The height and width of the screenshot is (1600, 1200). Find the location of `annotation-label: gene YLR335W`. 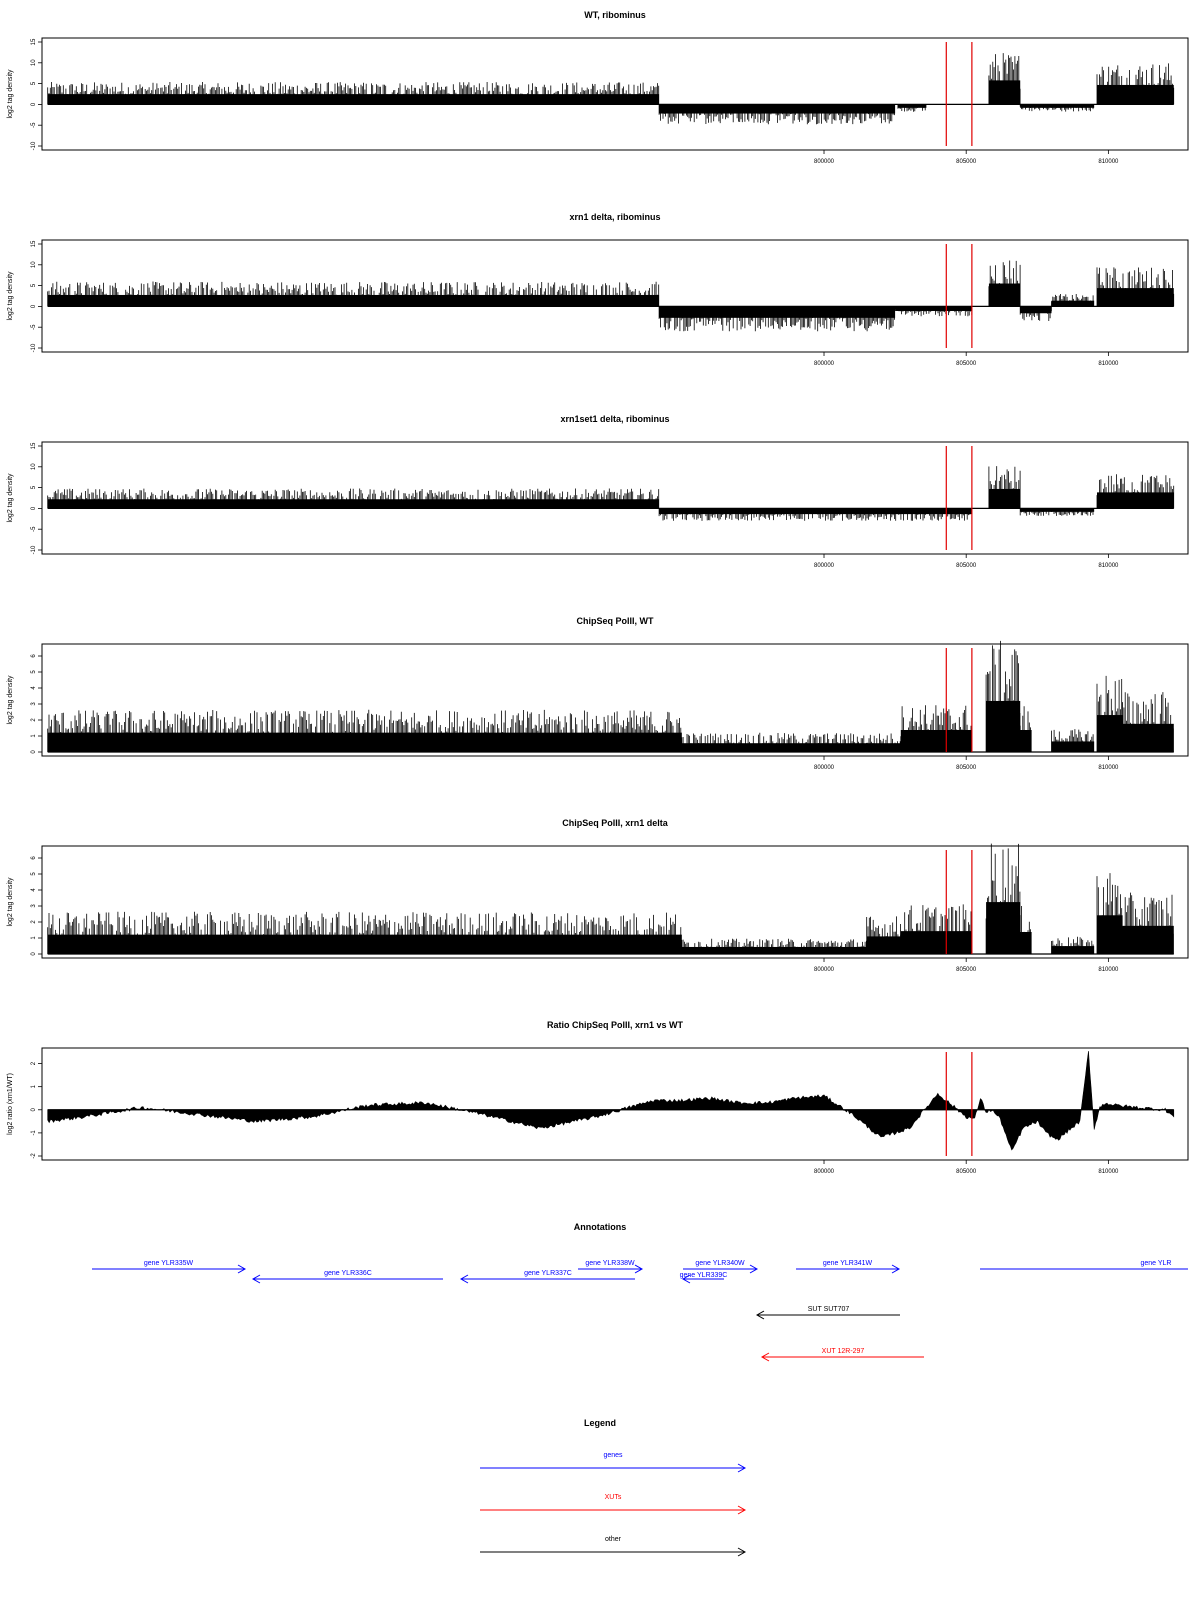

annotation-label: gene YLR335W is located at coordinates (169, 1263).